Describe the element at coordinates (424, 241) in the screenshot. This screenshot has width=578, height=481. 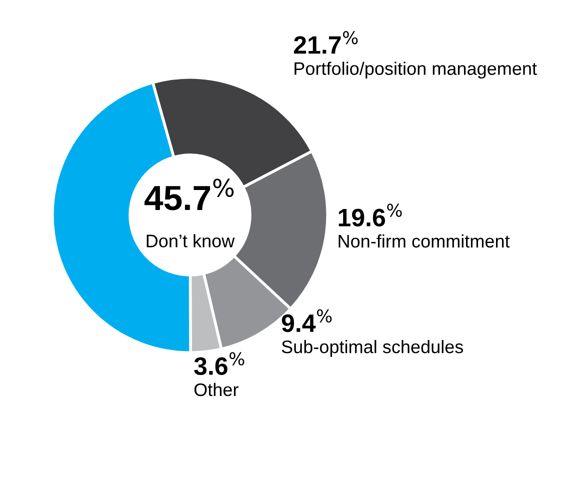
I see `slice-label: Non-firm commitment` at that location.